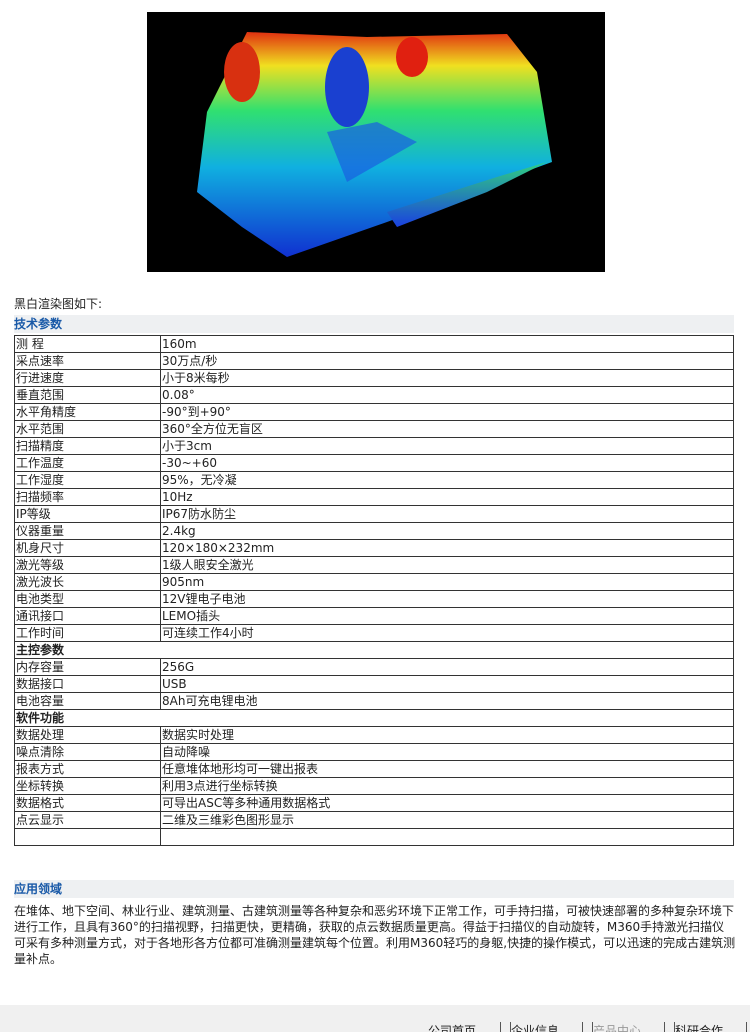 The width and height of the screenshot is (750, 1032). Describe the element at coordinates (374, 497) in the screenshot. I see `table-row: 扫描频率 10Hz` at that location.